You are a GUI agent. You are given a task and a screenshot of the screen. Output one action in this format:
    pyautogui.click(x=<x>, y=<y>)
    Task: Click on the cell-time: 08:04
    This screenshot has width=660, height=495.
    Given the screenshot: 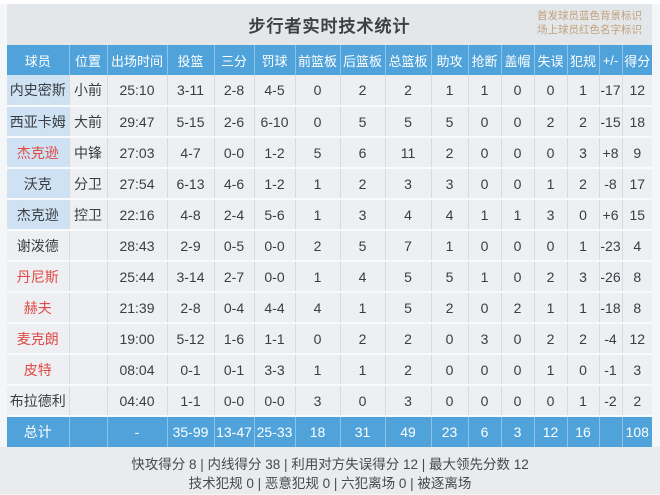 What is the action you would take?
    pyautogui.click(x=137, y=370)
    